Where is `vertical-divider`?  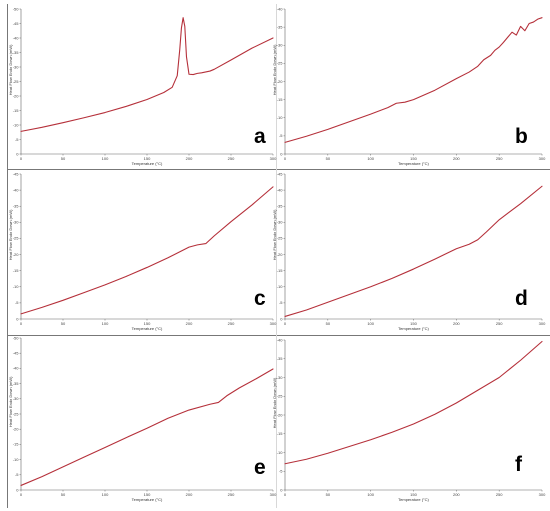 vertical-divider is located at coordinates (7, 256).